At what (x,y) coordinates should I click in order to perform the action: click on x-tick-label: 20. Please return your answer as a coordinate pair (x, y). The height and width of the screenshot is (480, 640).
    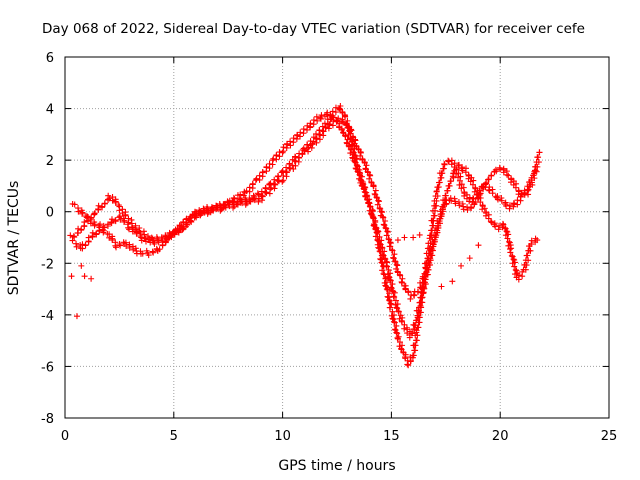
    Looking at the image, I should click on (500, 436).